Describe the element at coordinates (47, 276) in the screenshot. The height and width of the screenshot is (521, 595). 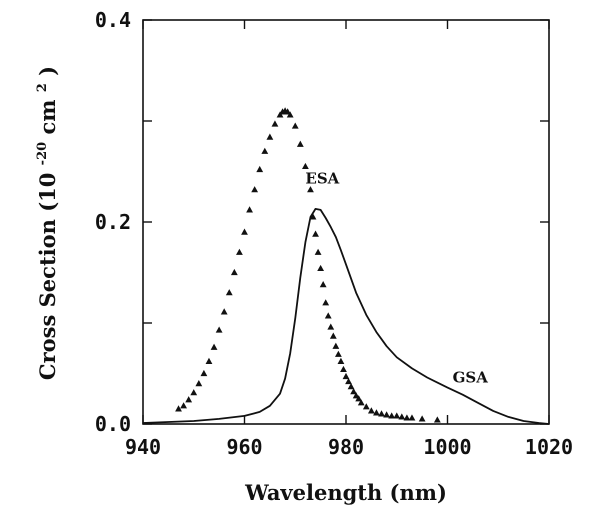
I see `y-axis-title-main: Cross Section (10` at that location.